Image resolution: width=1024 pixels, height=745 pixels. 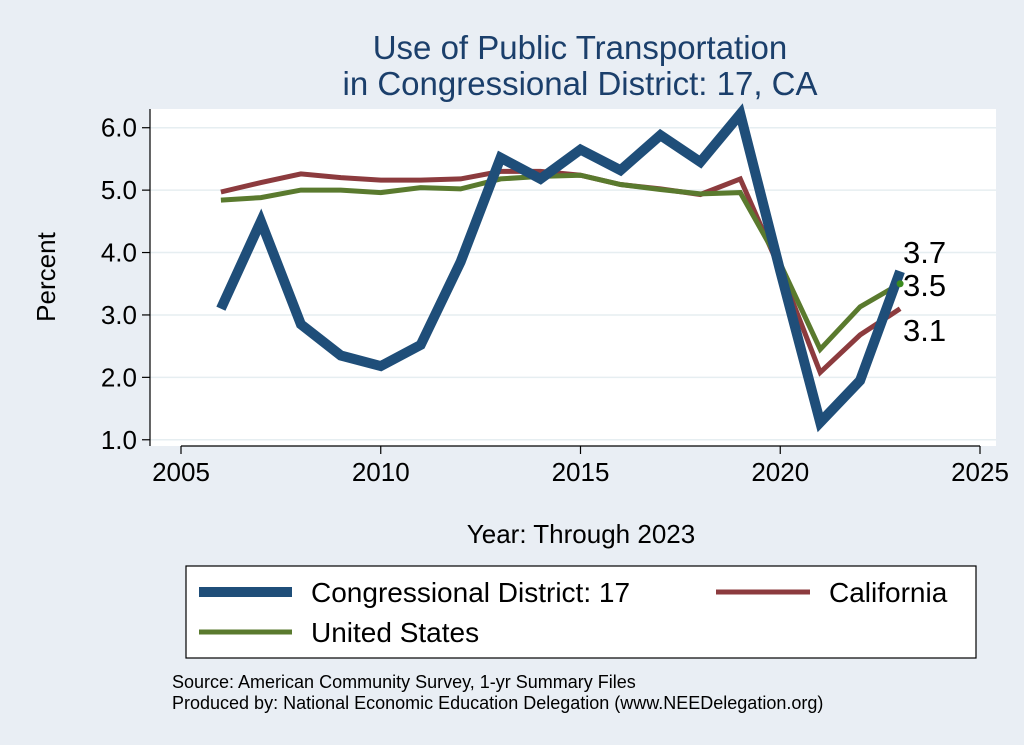 I want to click on chart-title-line-1: Use of Public Transportation, so click(x=580, y=47).